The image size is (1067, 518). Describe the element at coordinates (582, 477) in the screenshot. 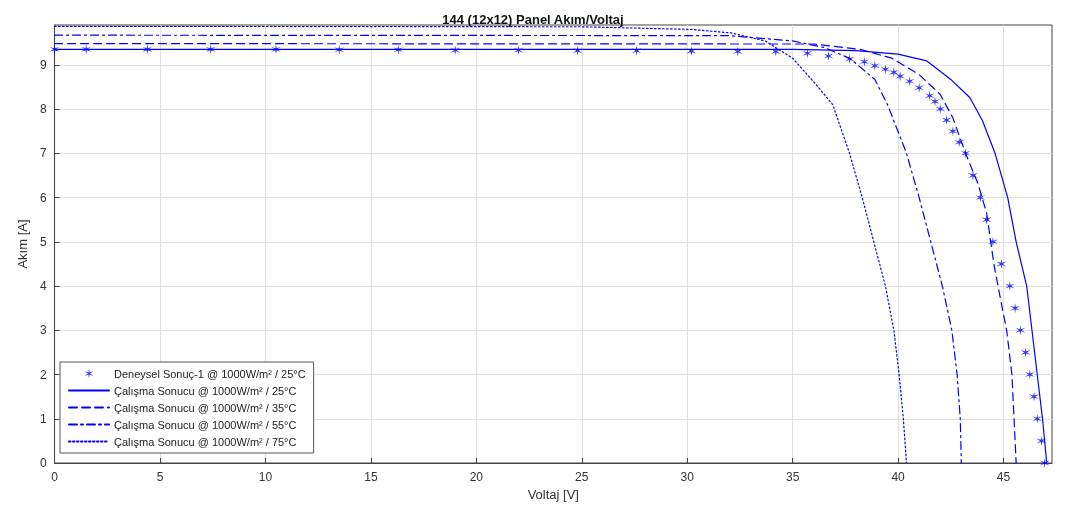

I see `x-tick-label: 25` at that location.